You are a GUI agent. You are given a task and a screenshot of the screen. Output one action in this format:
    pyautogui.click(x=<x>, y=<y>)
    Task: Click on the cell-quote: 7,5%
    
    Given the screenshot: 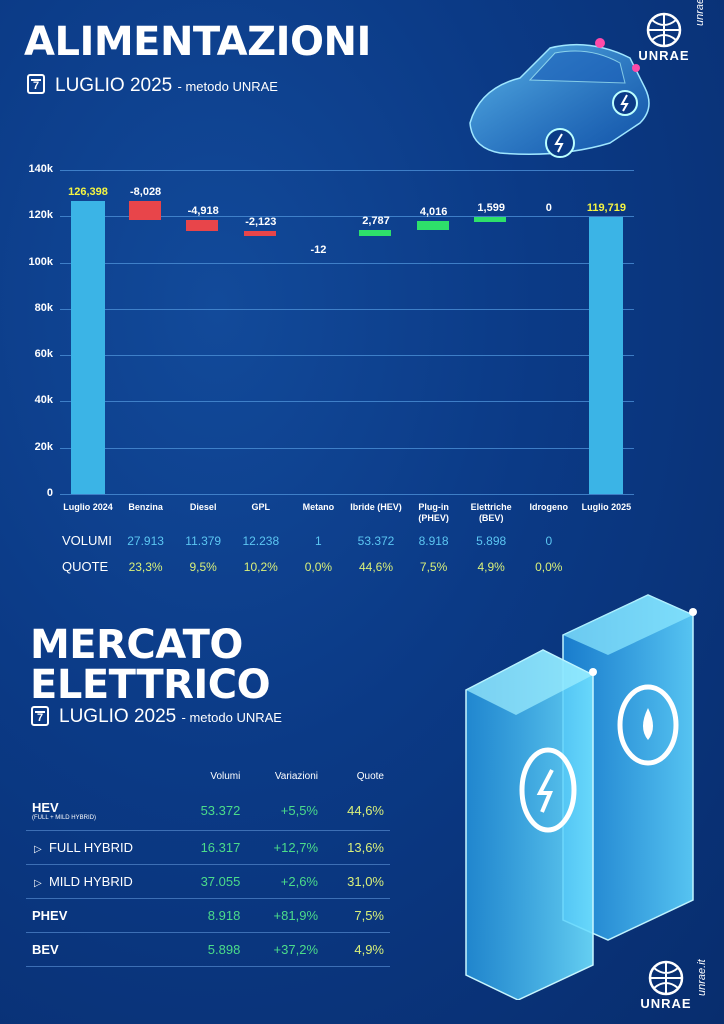 What is the action you would take?
    pyautogui.click(x=354, y=915)
    